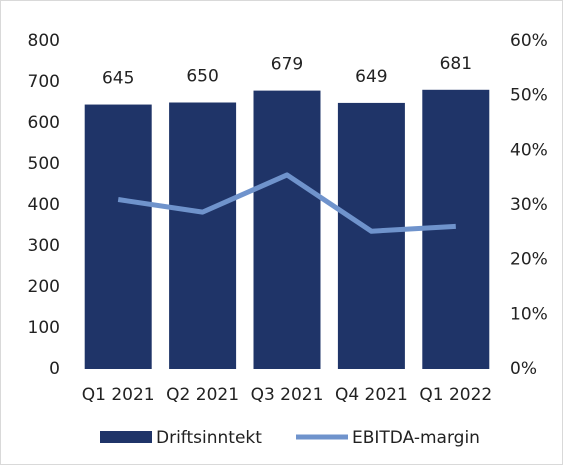 The height and width of the screenshot is (465, 563). What do you see at coordinates (529, 314) in the screenshot?
I see `y2-tick-label: 10%` at bounding box center [529, 314].